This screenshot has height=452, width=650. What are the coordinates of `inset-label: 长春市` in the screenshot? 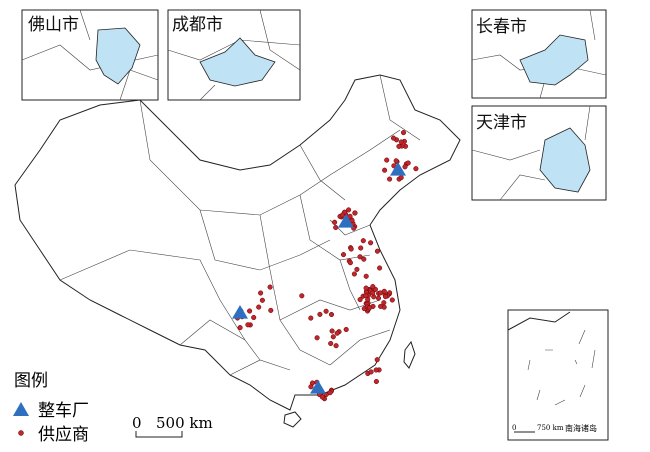 It's located at (501, 27).